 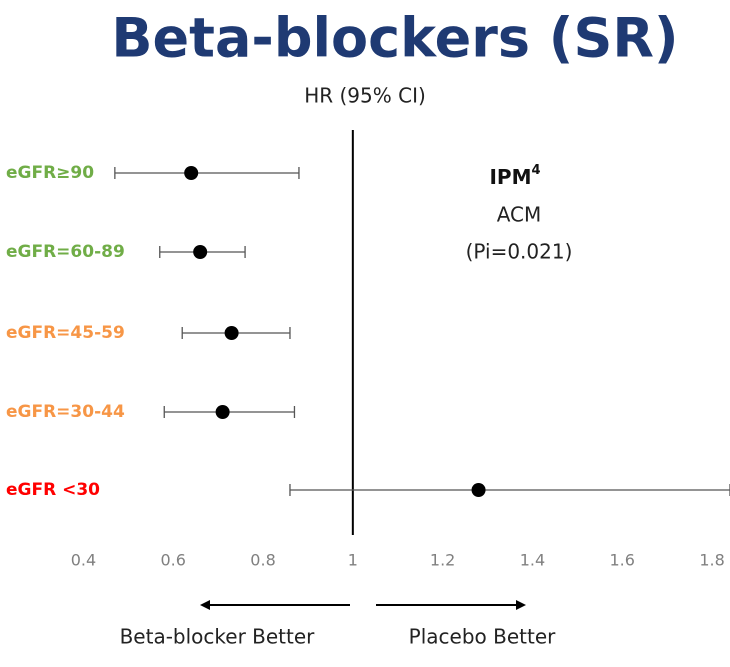 I want to click on annotation-title-text: IPM, so click(x=510, y=177).